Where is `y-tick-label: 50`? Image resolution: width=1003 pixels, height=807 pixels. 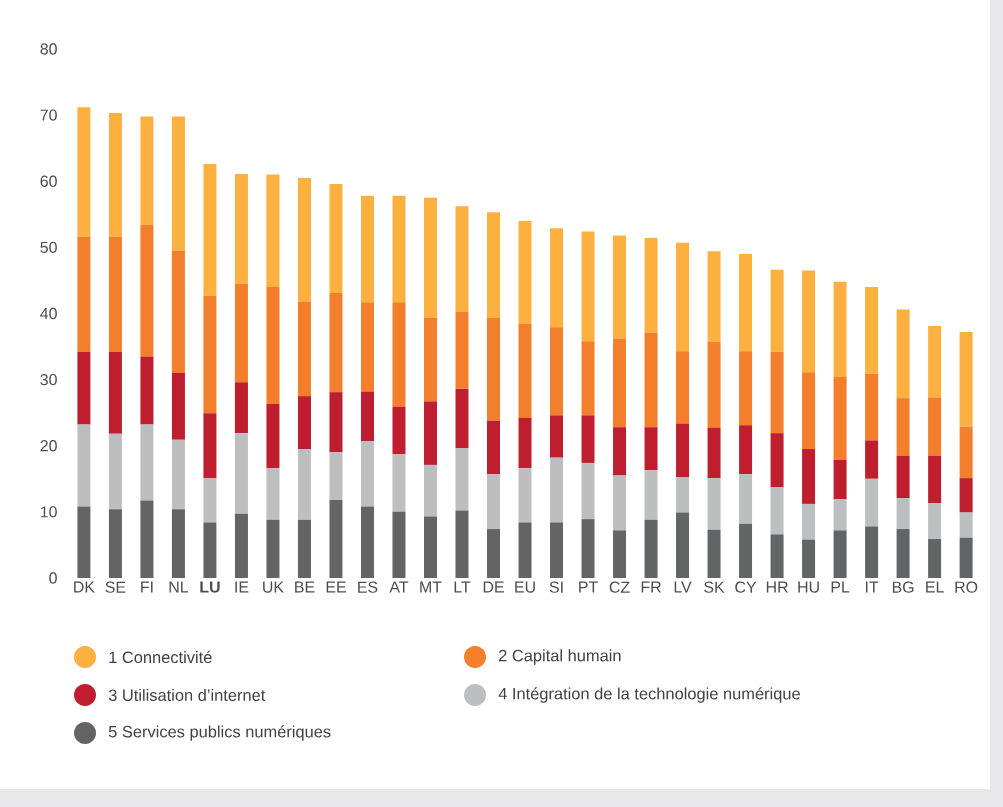
y-tick-label: 50 is located at coordinates (48, 247).